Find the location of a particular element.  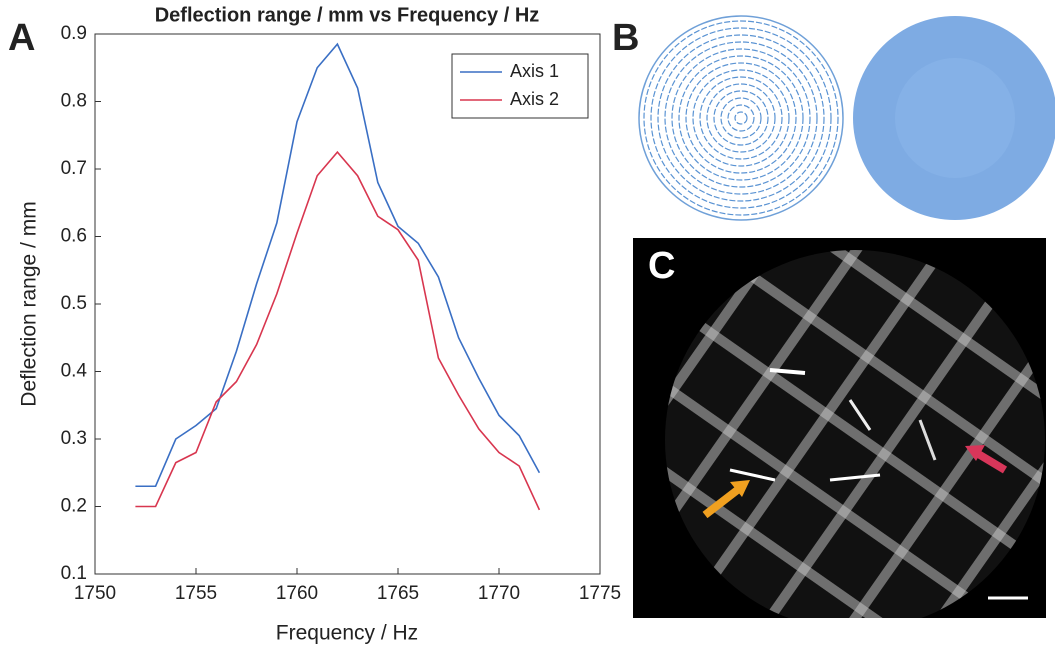

chart-title: Deflection range / mm vs Frequency / Hz is located at coordinates (347, 15).